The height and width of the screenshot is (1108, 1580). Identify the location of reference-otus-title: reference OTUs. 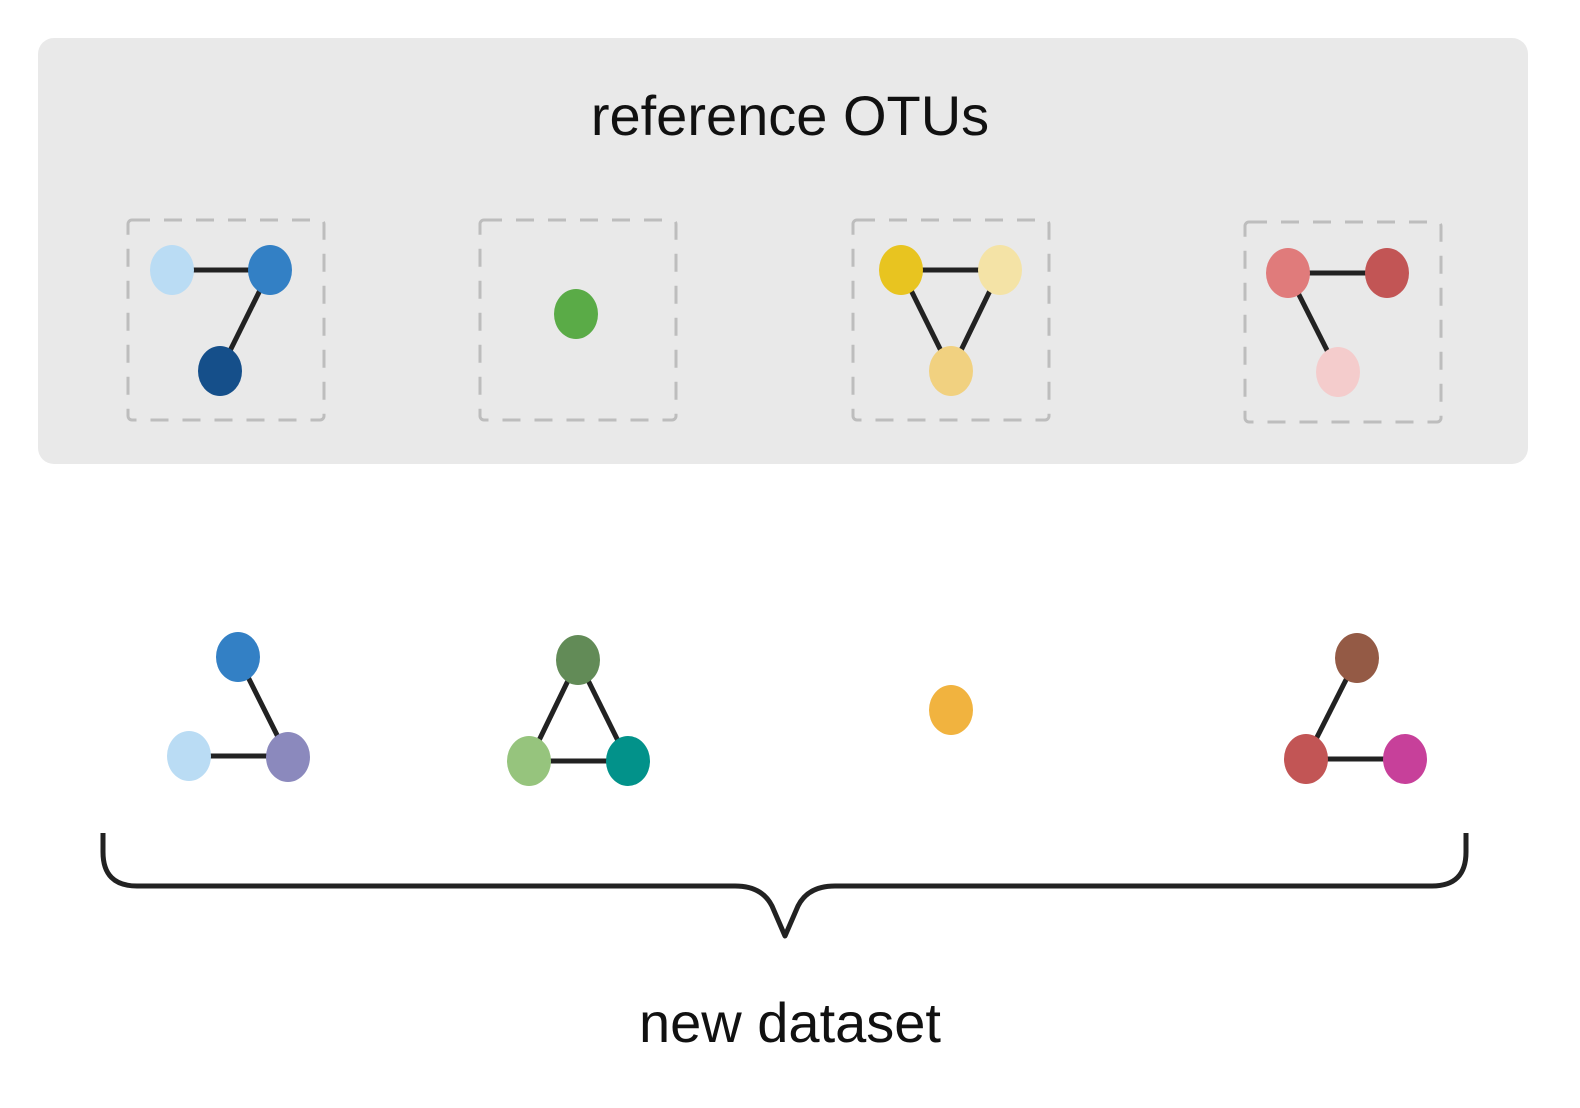
(790, 115).